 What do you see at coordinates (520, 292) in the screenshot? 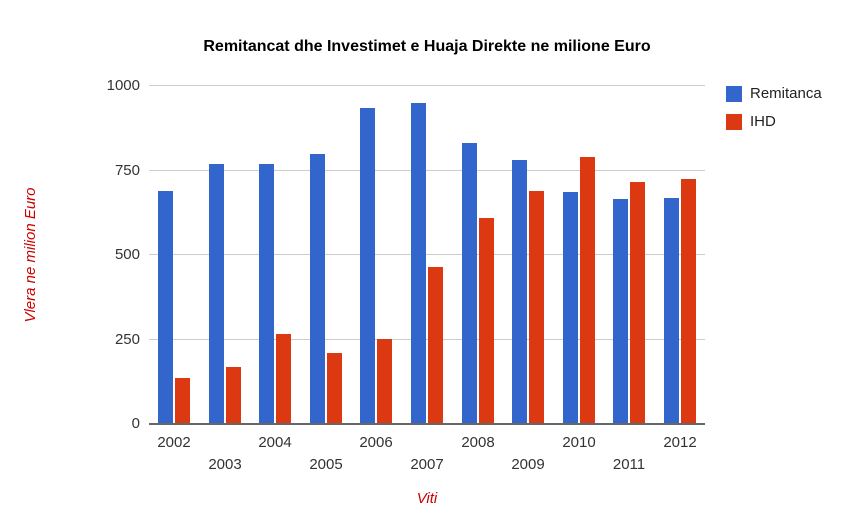
I see `bar-remitanca-2009` at bounding box center [520, 292].